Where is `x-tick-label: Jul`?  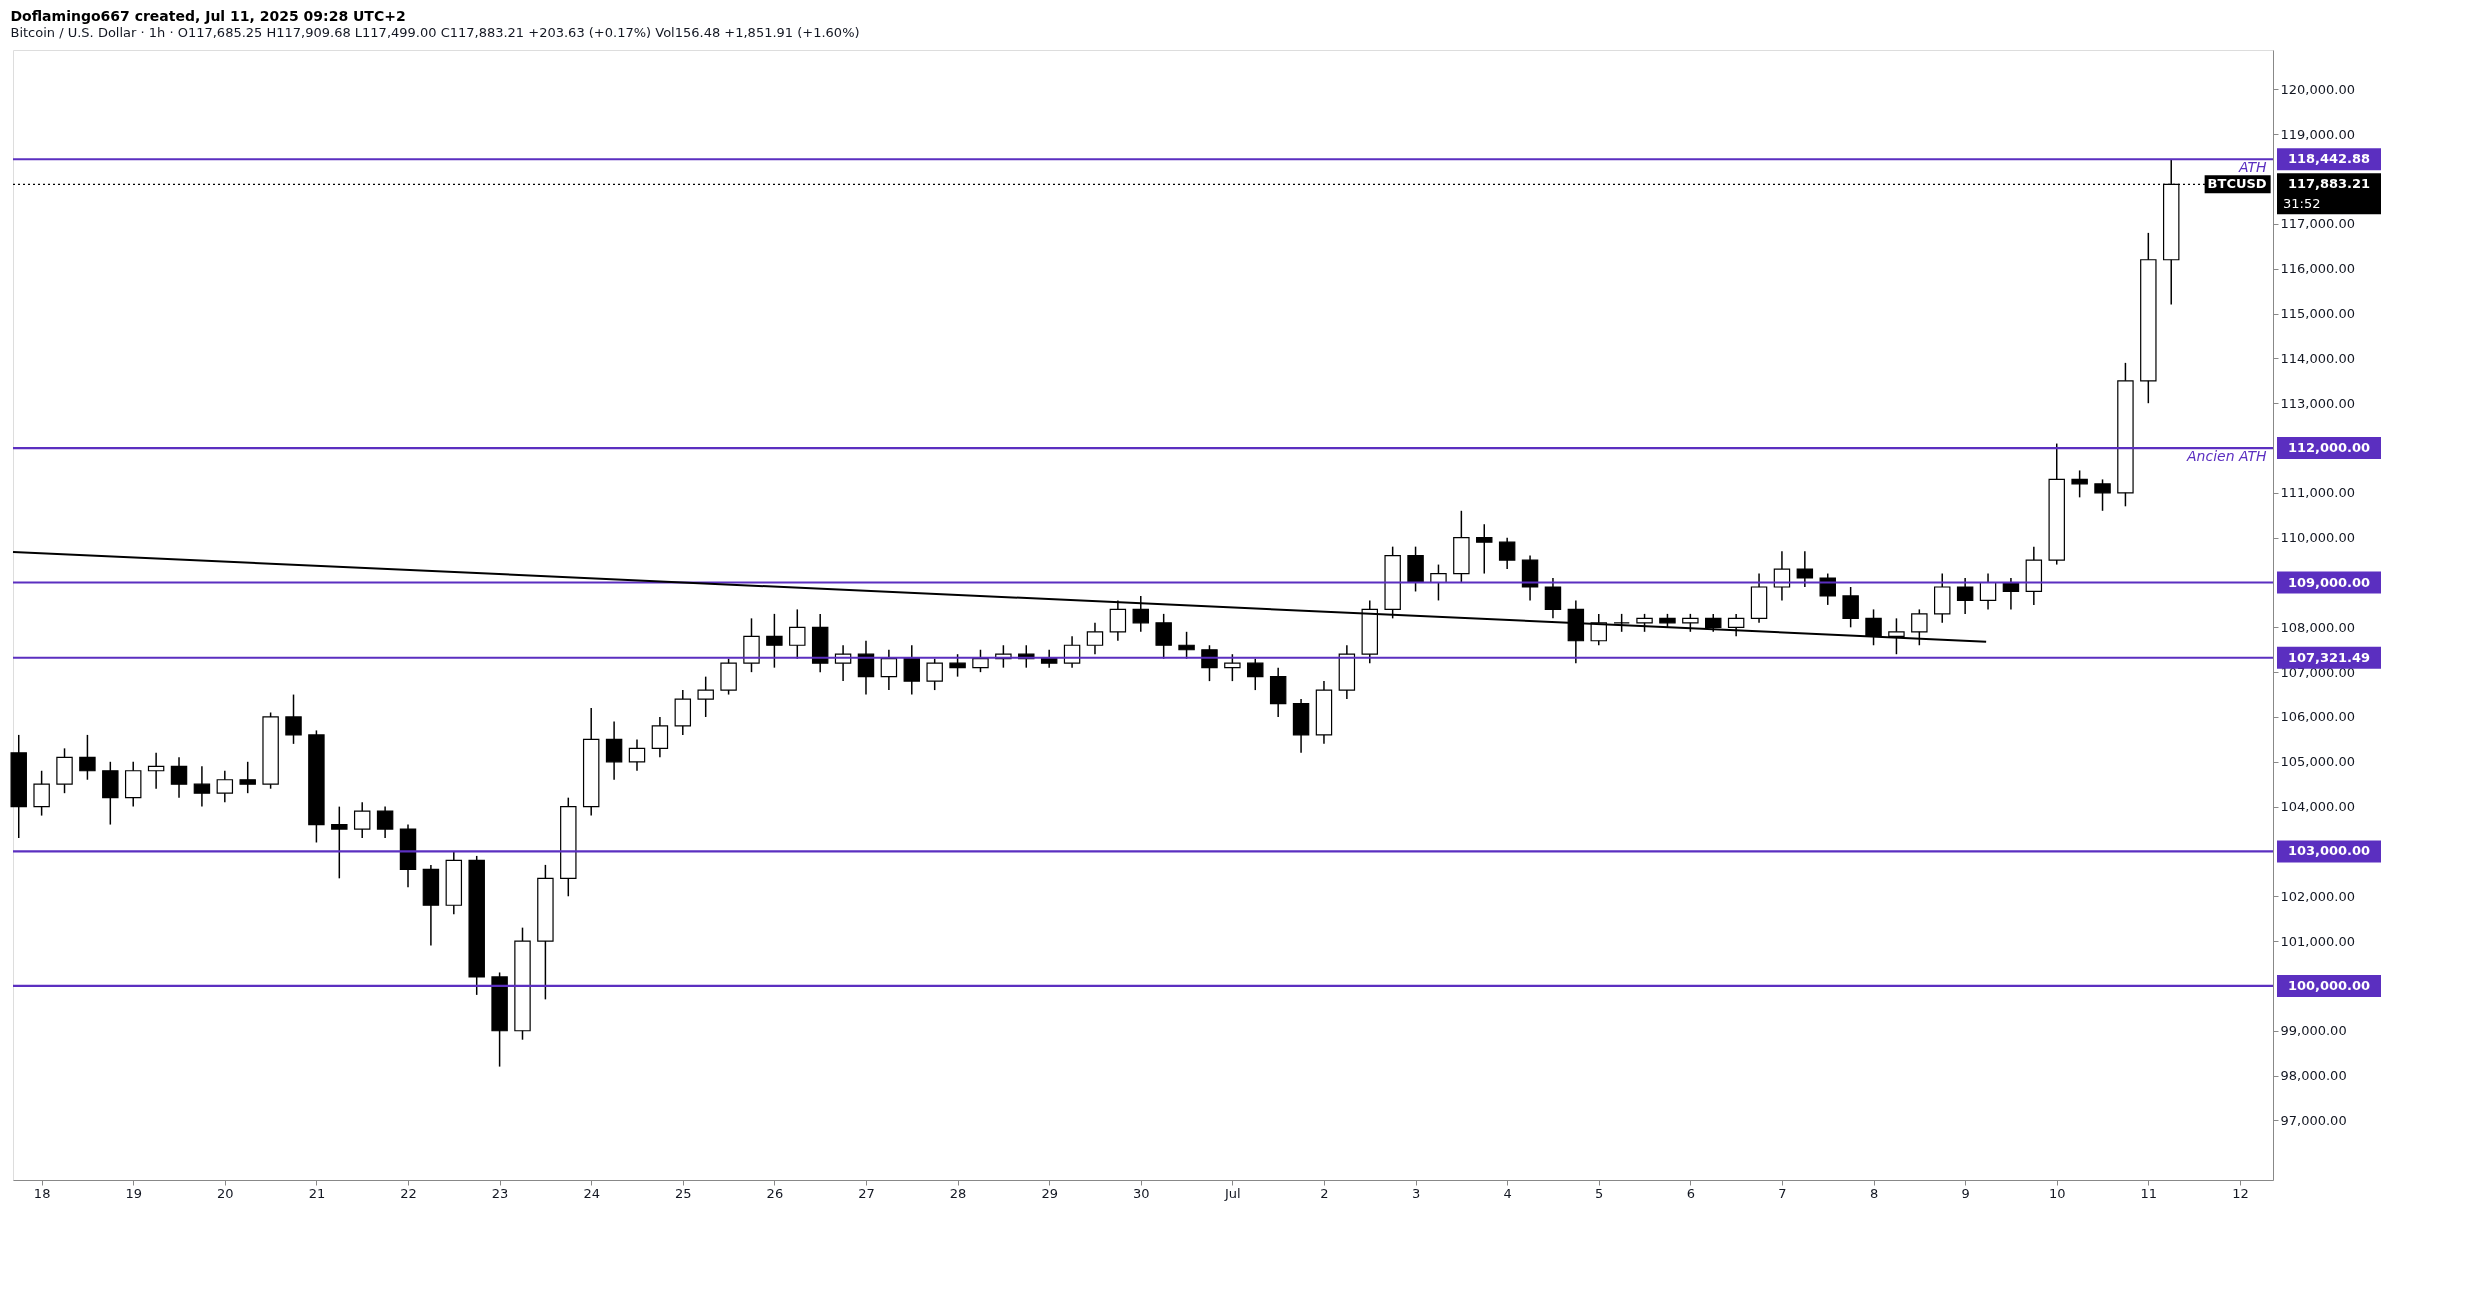
x-tick-label: Jul is located at coordinates (1232, 1193).